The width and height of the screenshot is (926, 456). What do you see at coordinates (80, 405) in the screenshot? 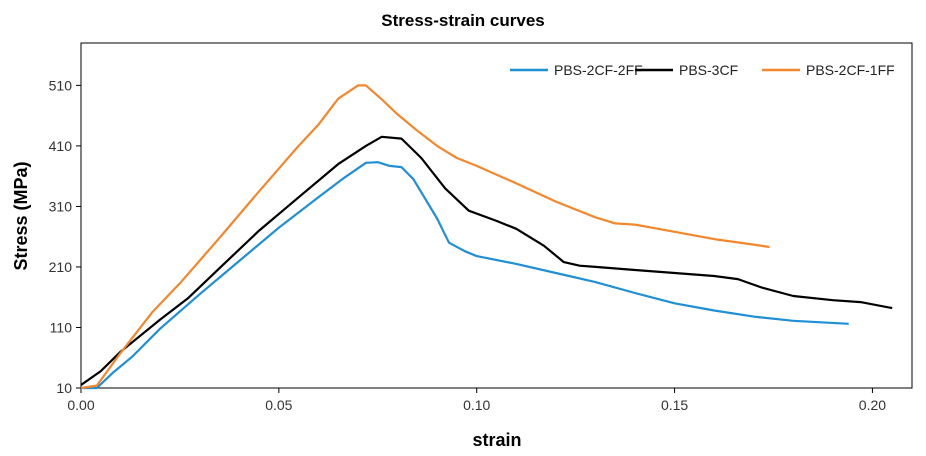
I see `x-tick-label: 0.00` at bounding box center [80, 405].